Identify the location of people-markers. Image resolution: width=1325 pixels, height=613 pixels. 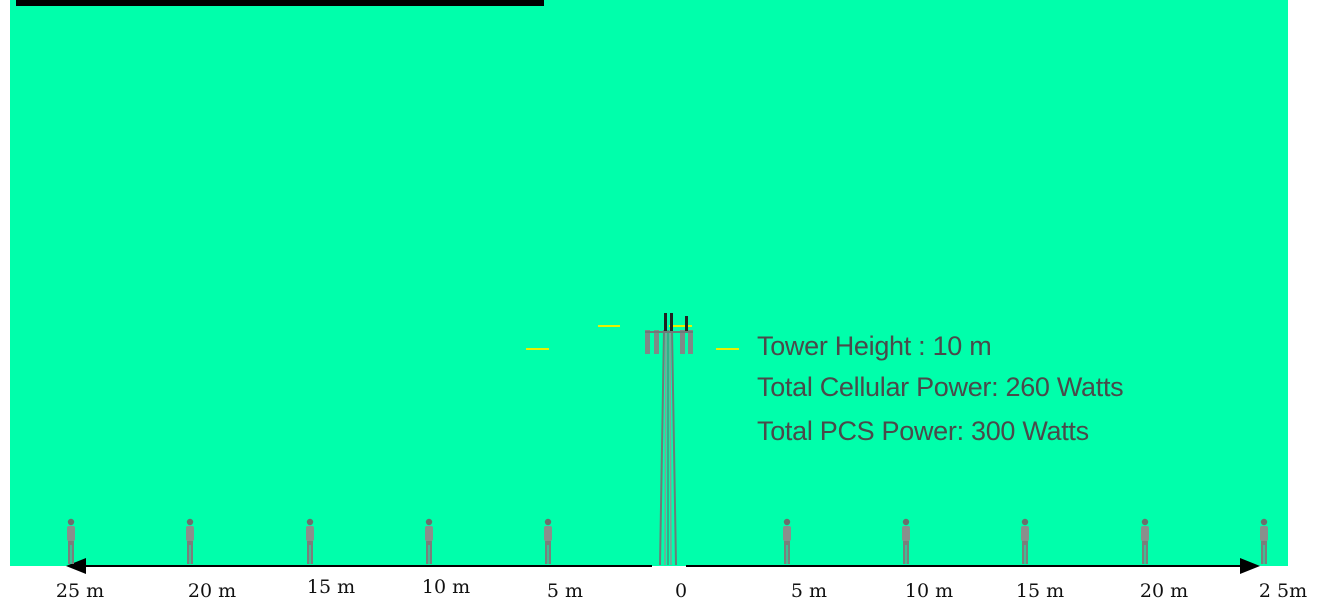
(667, 541).